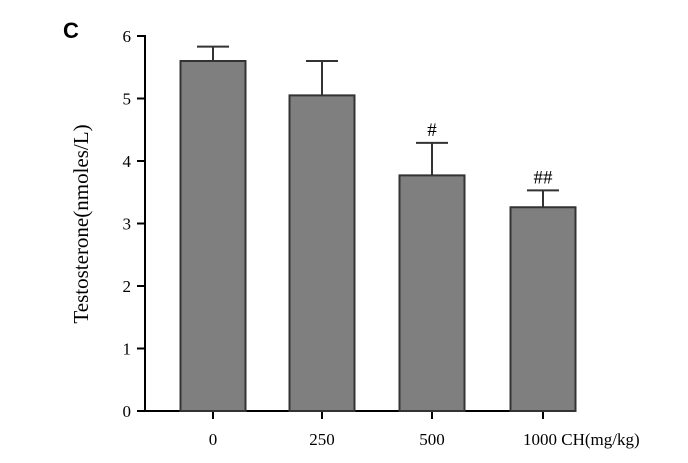 The image size is (688, 463). I want to click on x-tick-label: 250, so click(322, 439).